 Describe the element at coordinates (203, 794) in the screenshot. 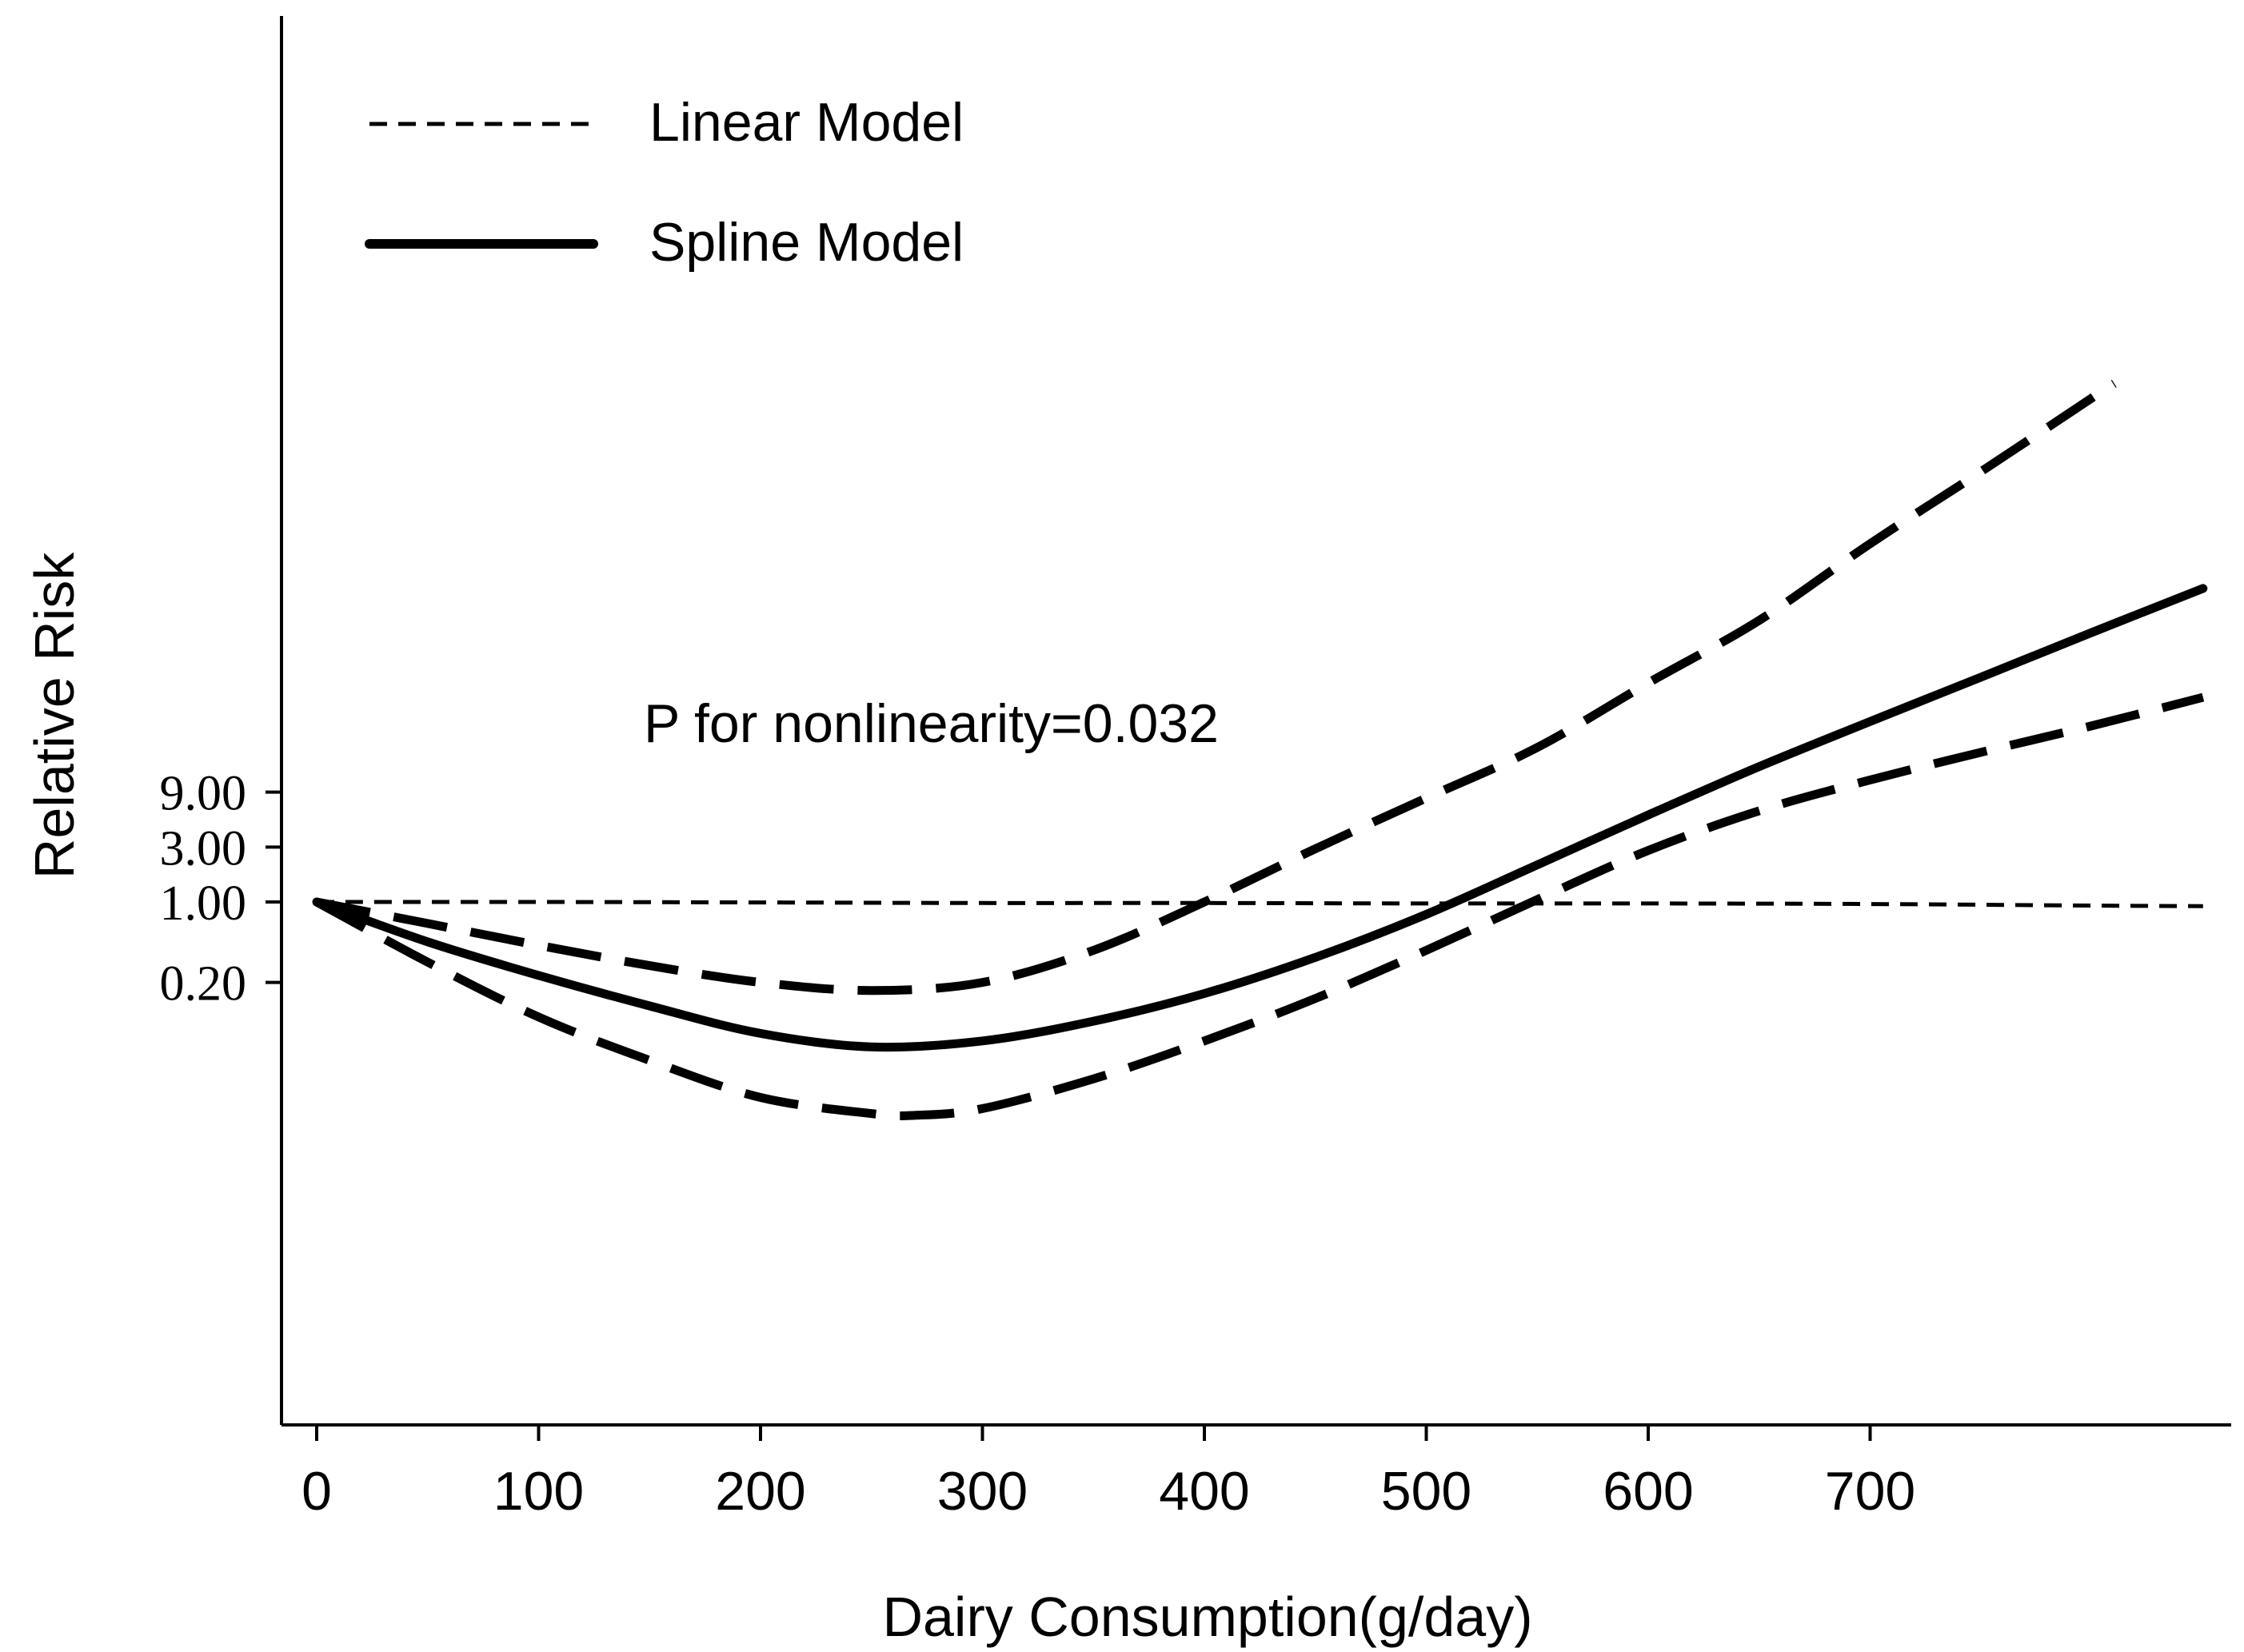

I see `y-tick-label-9.00: 9.00` at that location.